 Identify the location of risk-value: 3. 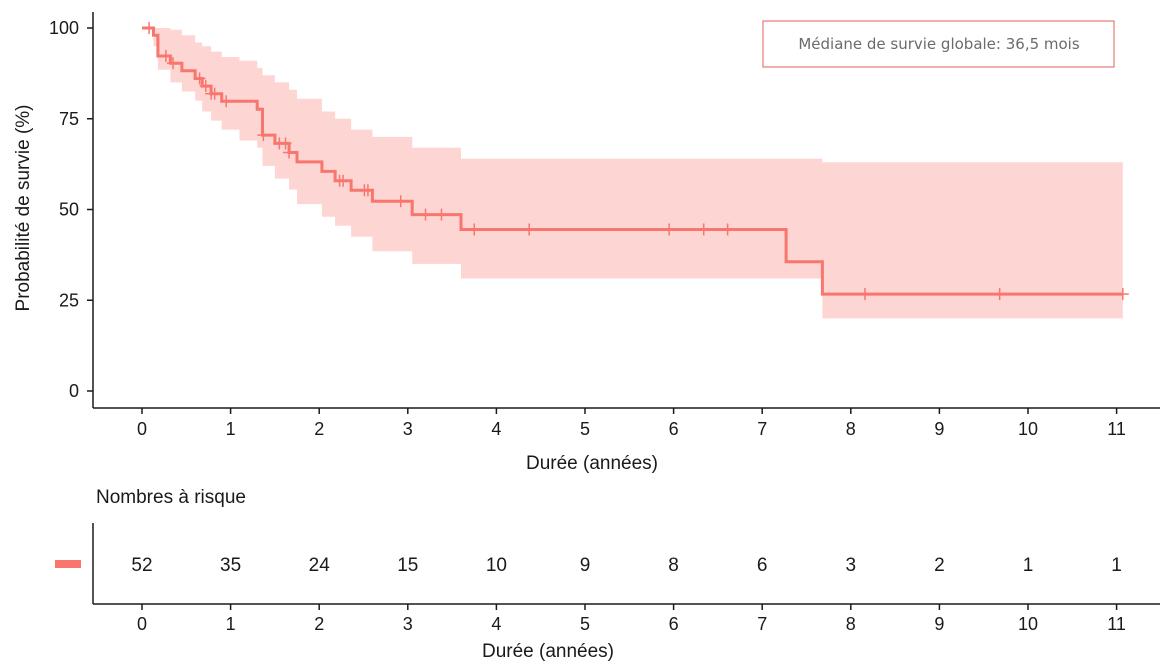
(851, 565).